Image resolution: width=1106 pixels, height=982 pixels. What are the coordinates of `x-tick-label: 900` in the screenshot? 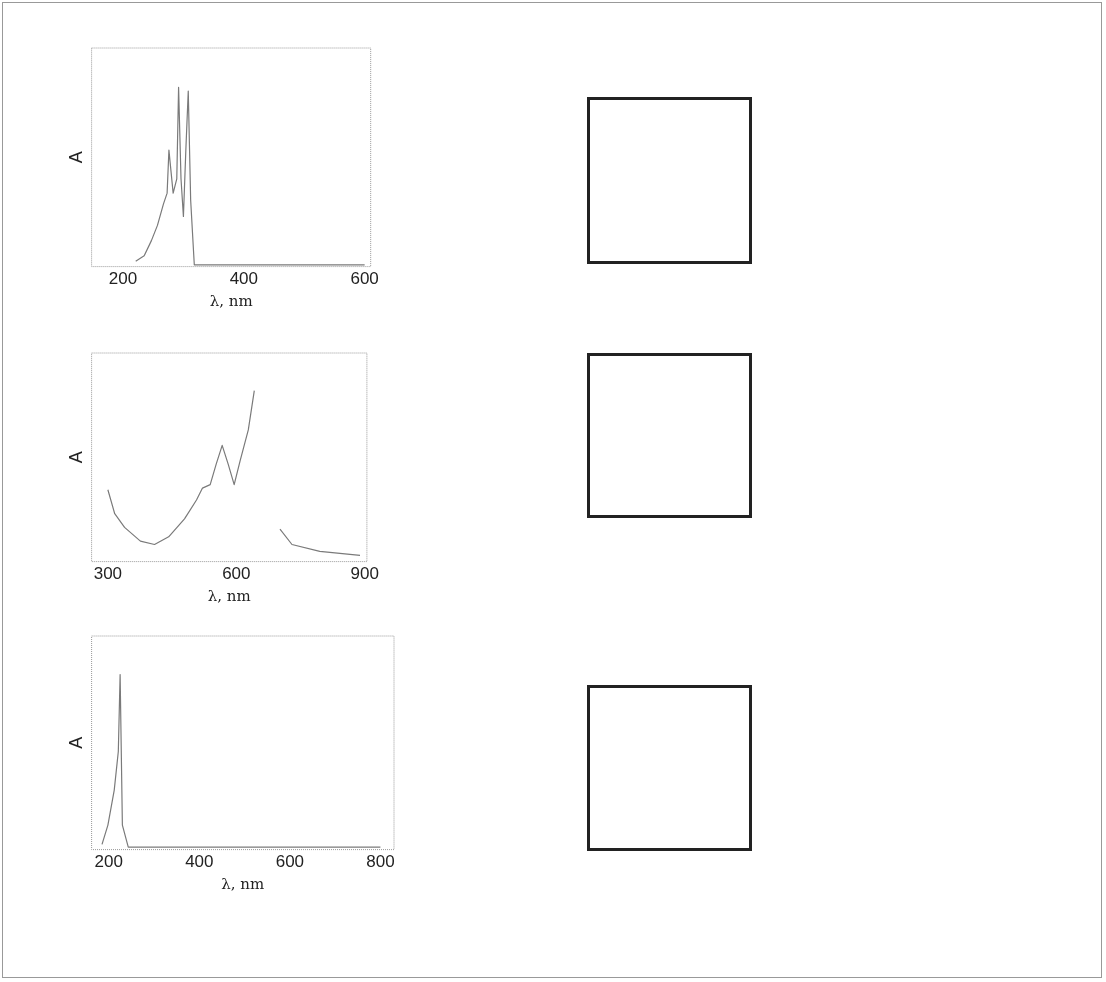 It's located at (364, 574).